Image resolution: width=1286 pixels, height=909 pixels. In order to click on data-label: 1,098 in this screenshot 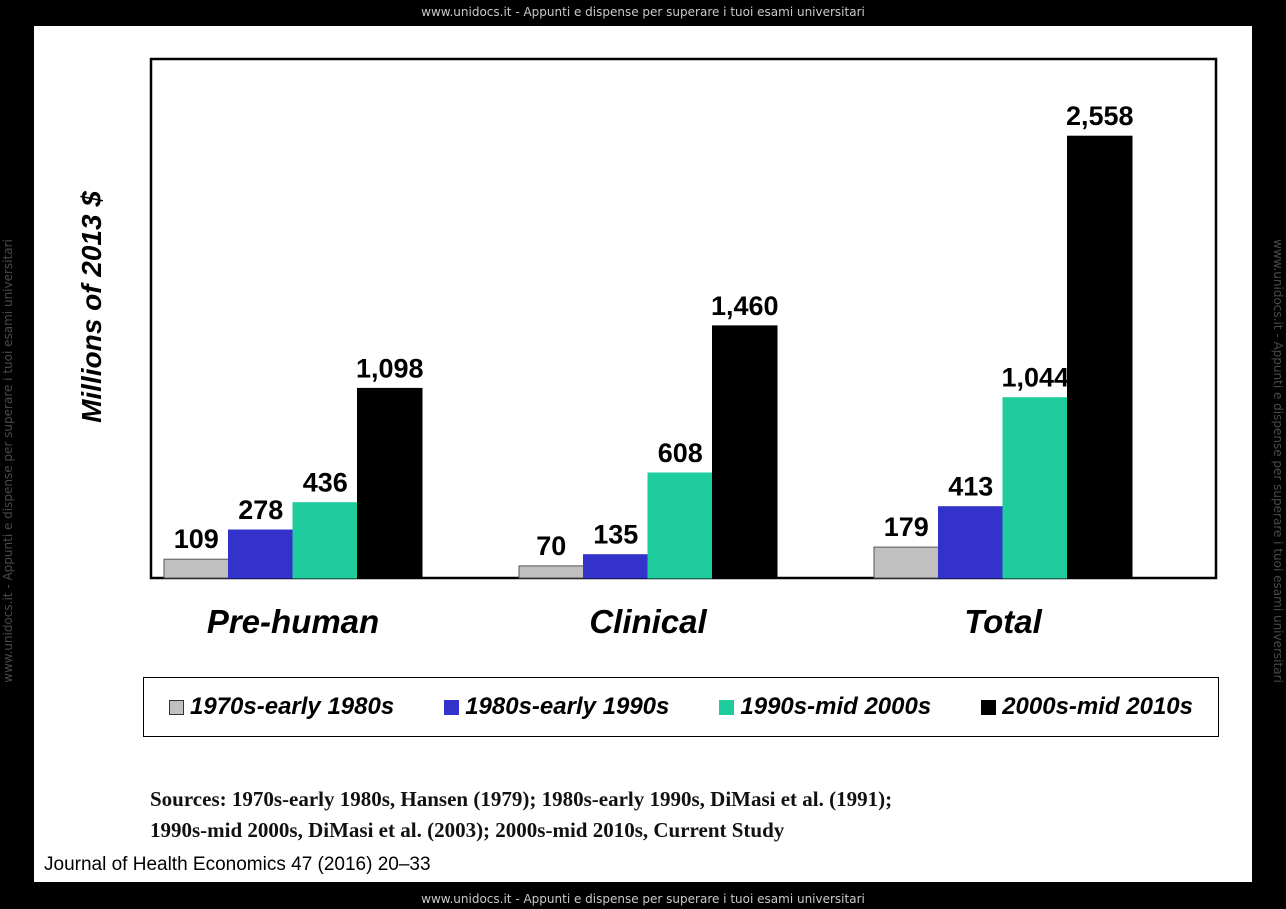, I will do `click(390, 368)`.